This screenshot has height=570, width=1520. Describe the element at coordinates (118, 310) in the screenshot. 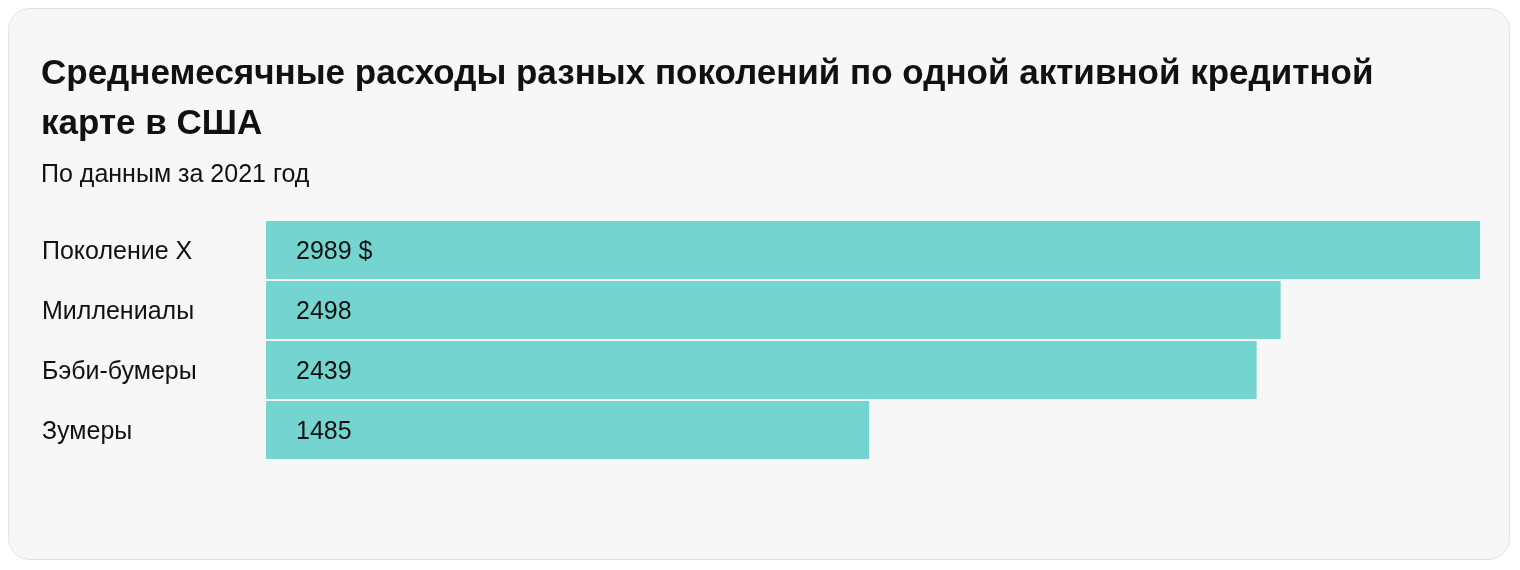

I see `y-tick-label: Миллениалы` at that location.